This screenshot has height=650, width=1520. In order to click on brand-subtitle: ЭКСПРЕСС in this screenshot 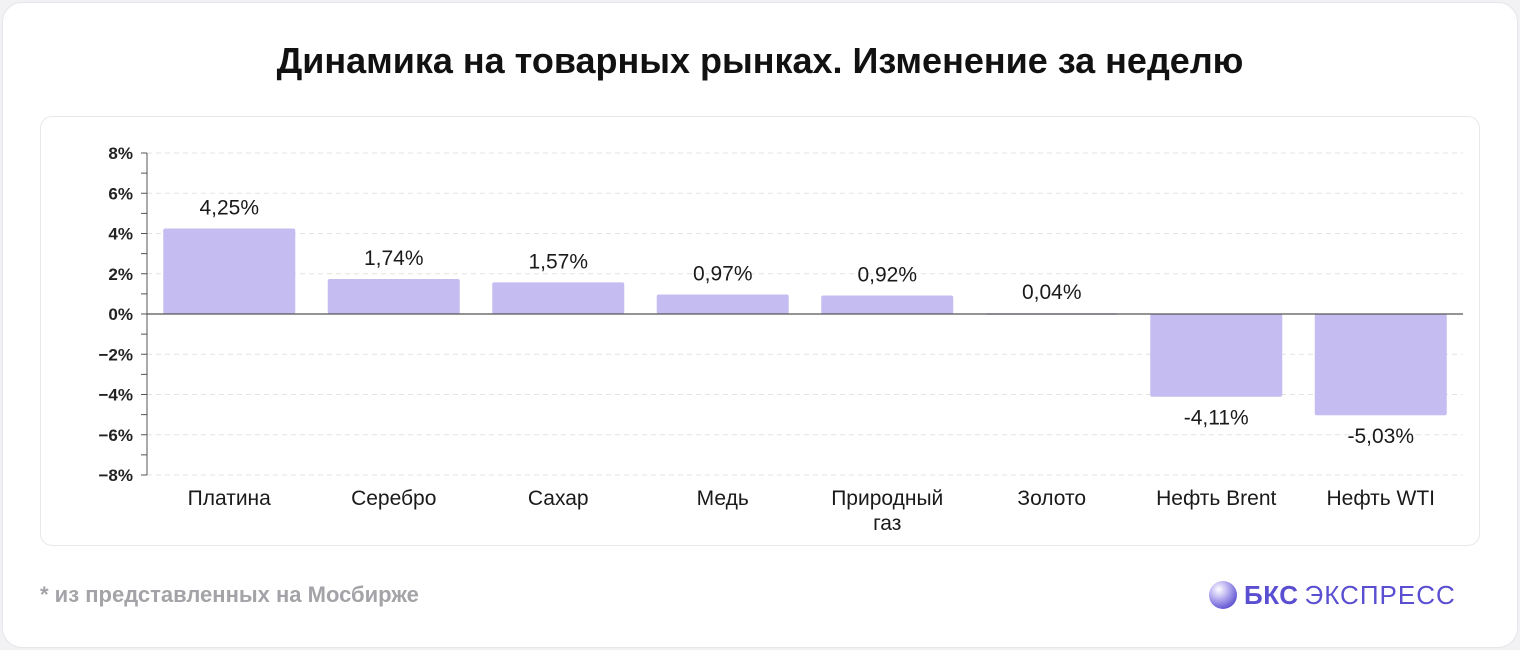, I will do `click(1380, 594)`.